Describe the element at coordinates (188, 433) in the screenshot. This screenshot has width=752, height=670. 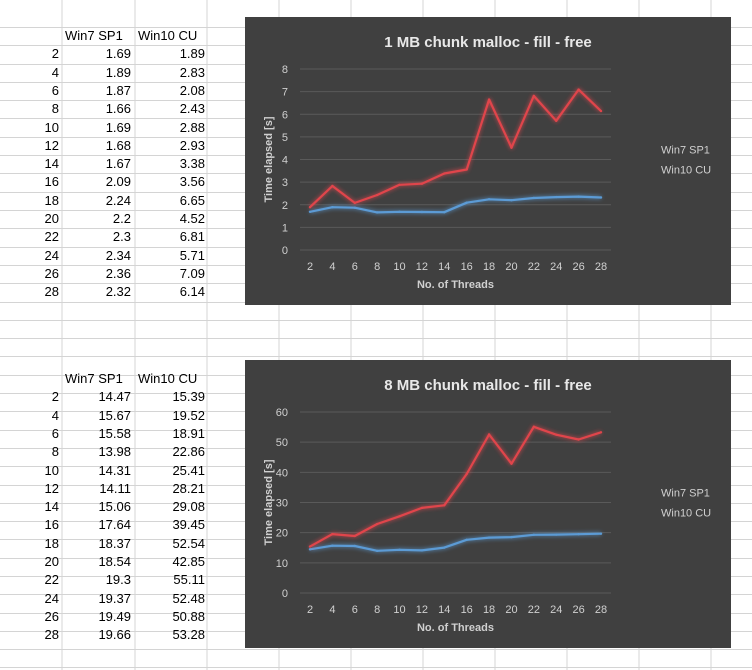
I see `table-cell: 18.91` at that location.